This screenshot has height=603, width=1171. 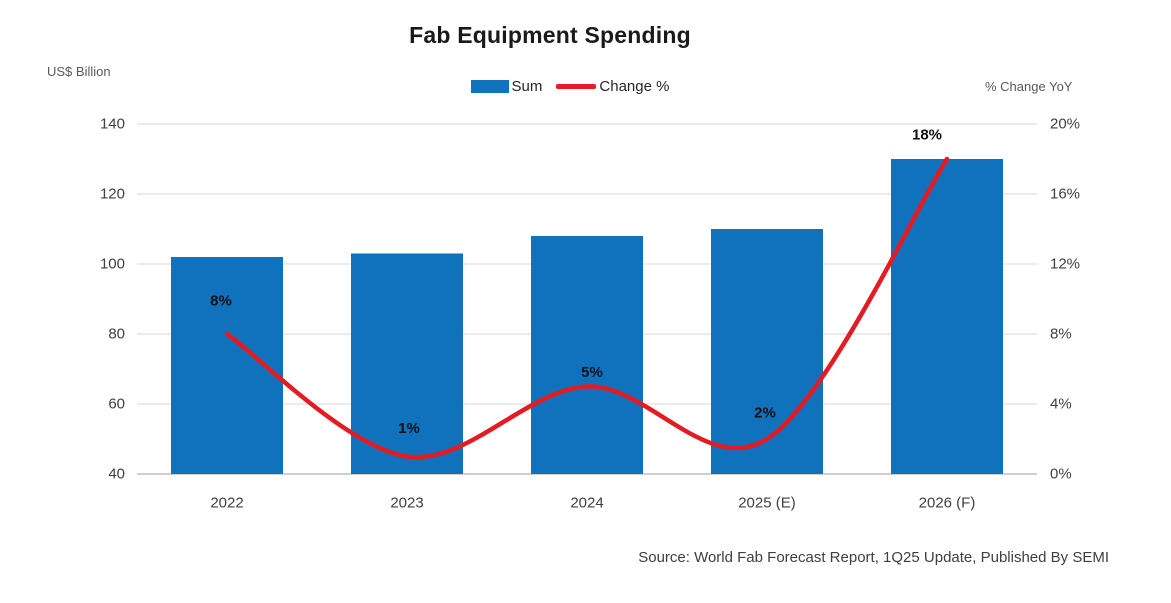 I want to click on left-axis-tick-label: 140, so click(x=112, y=124).